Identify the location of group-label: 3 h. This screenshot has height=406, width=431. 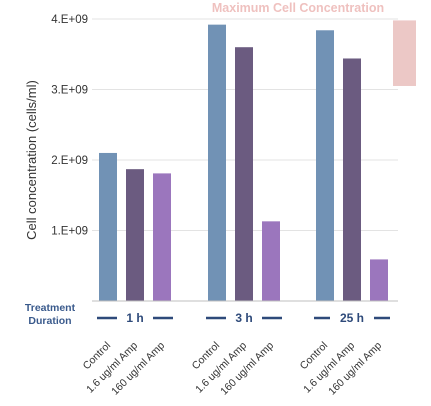
(243, 318).